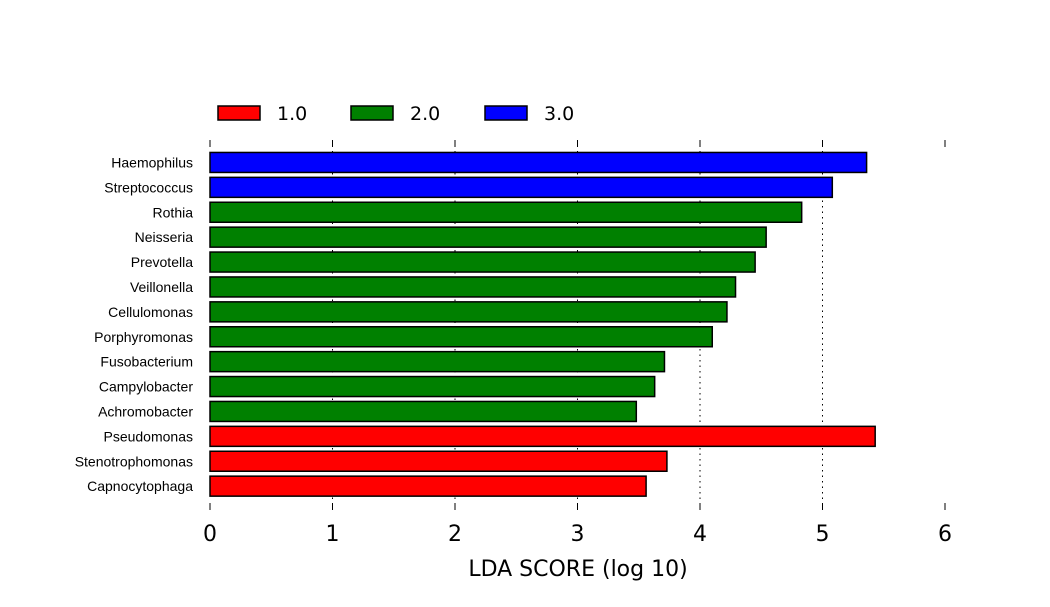 The height and width of the screenshot is (607, 1050). I want to click on x-tick-label: 0, so click(210, 534).